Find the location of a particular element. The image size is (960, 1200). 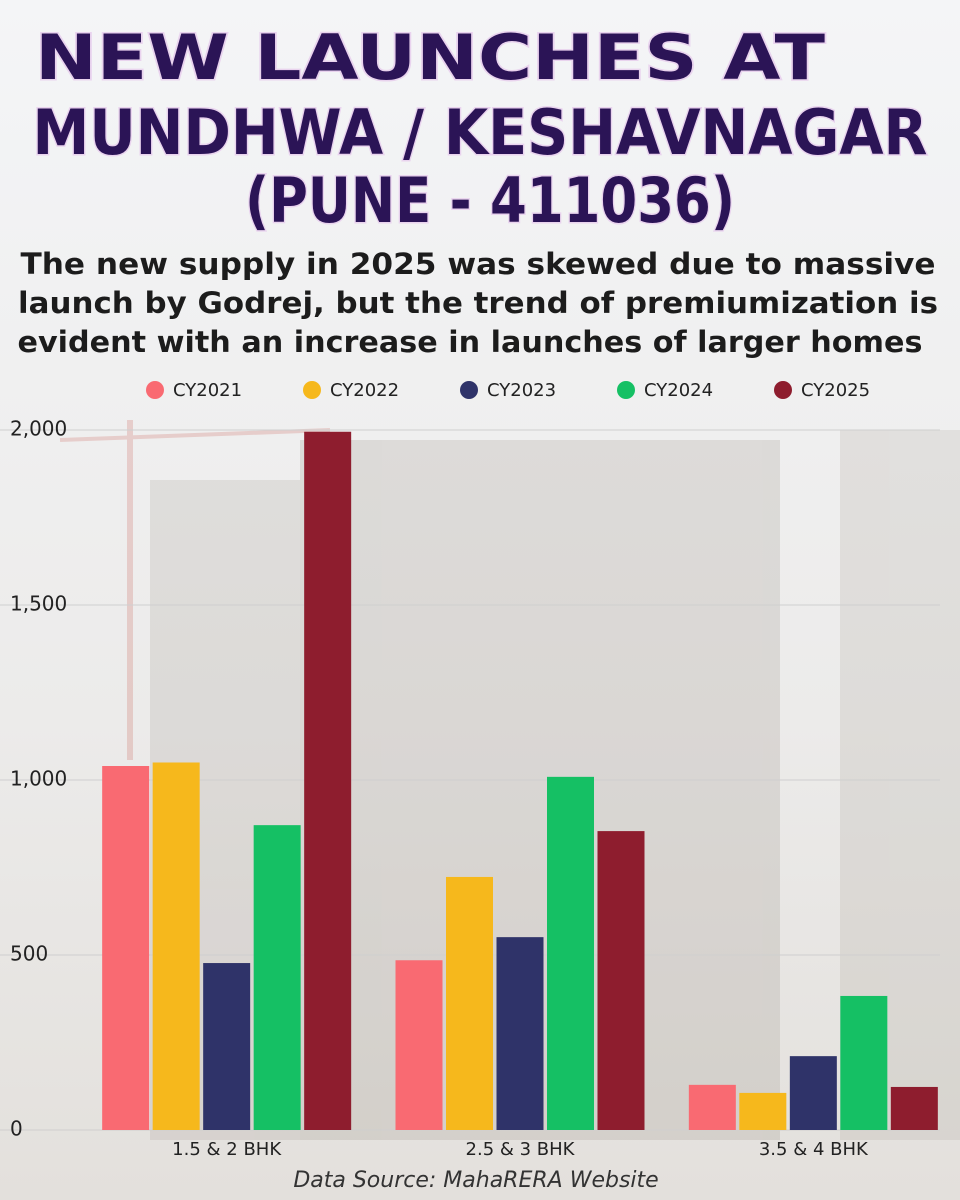

y-tick-label: 2,000 is located at coordinates (38, 429).